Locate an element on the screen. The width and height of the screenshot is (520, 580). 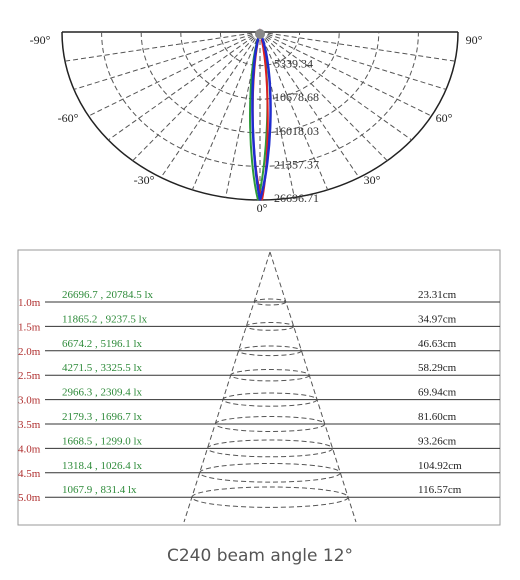
distance-label: 3.0m is located at coordinates (29, 401).